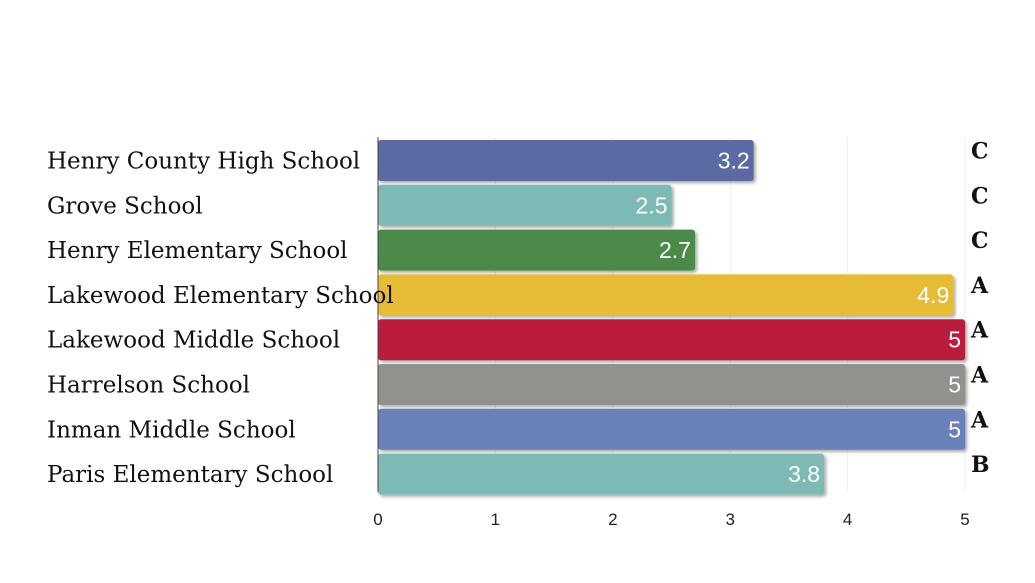 The height and width of the screenshot is (583, 1035). I want to click on value-label: 2.5, so click(652, 205).